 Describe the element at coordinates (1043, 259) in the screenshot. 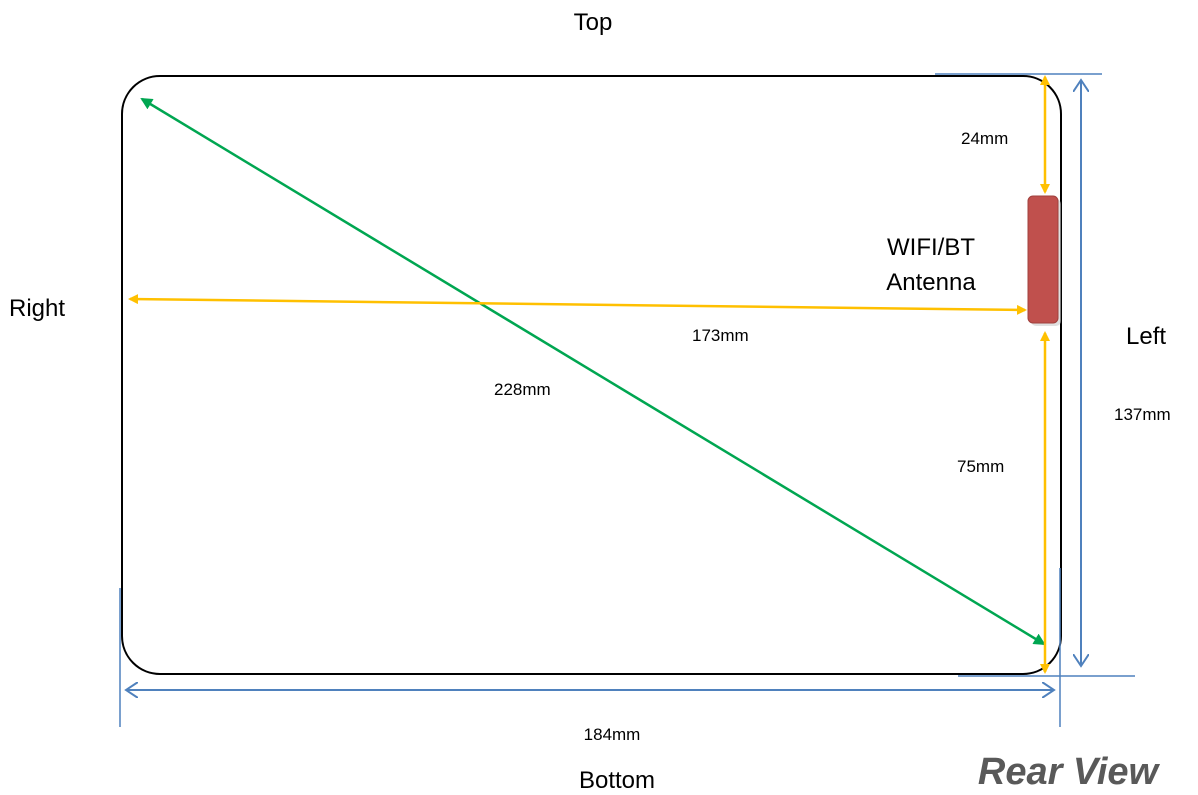

I see `antenna-block` at that location.